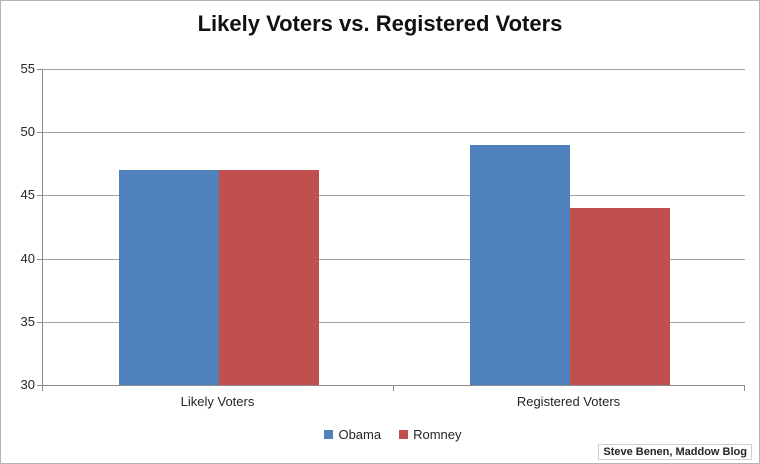 The image size is (760, 464). I want to click on bar-obama-likely-voters, so click(168, 277).